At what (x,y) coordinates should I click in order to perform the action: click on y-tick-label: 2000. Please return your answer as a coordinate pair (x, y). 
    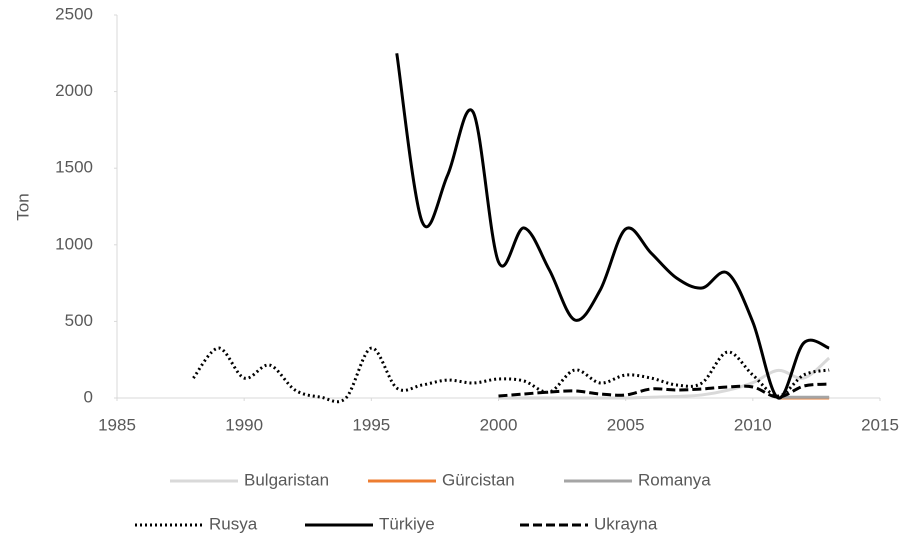
    Looking at the image, I should click on (74, 90).